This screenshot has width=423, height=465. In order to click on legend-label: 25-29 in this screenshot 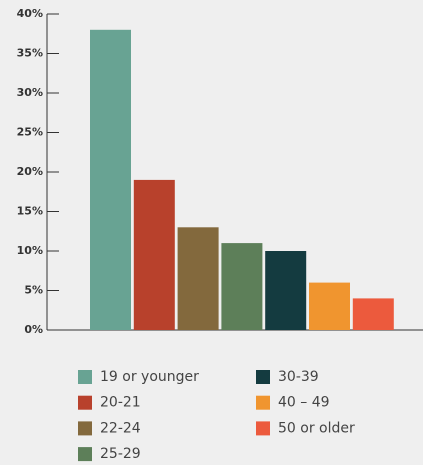, I will do `click(120, 454)`.